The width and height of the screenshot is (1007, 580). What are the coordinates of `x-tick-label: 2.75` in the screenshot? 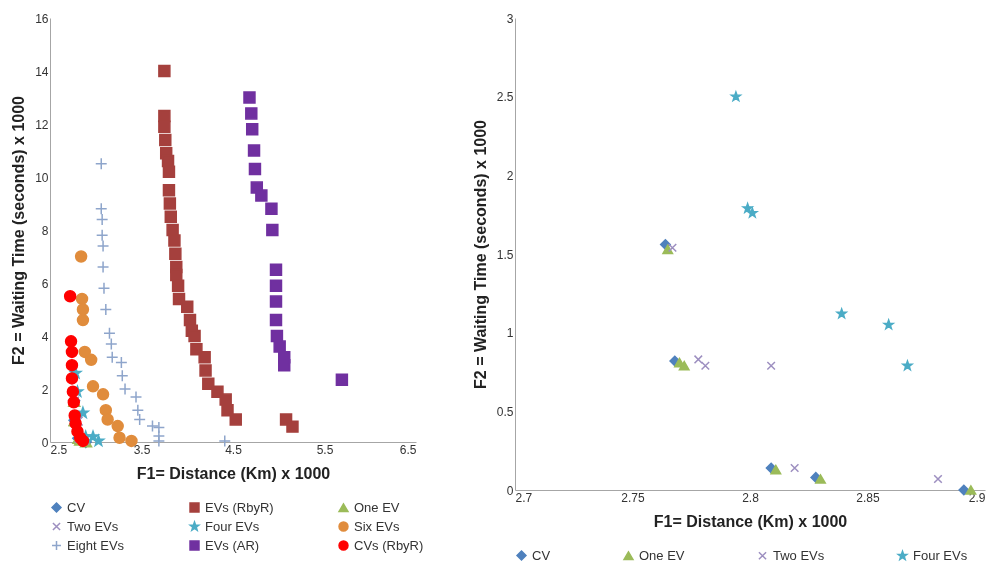 It's located at (633, 497).